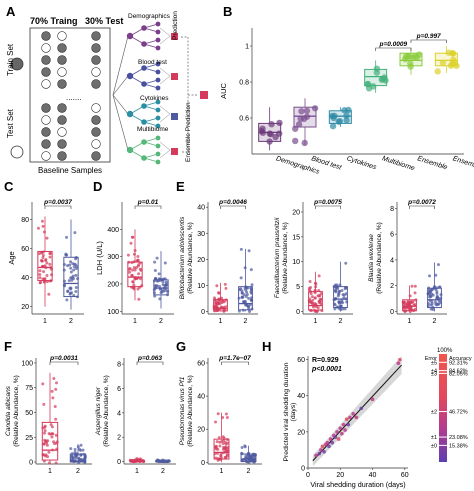  I want to click on panel-label-c: C, so click(9, 186).